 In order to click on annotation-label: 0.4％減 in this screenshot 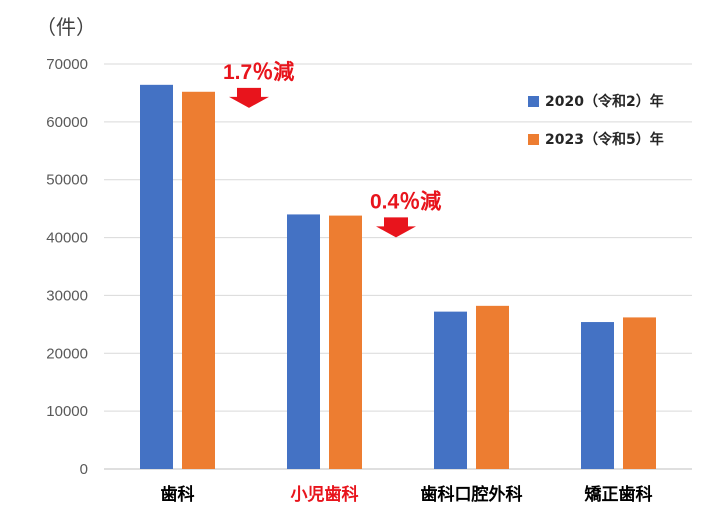, I will do `click(405, 201)`.